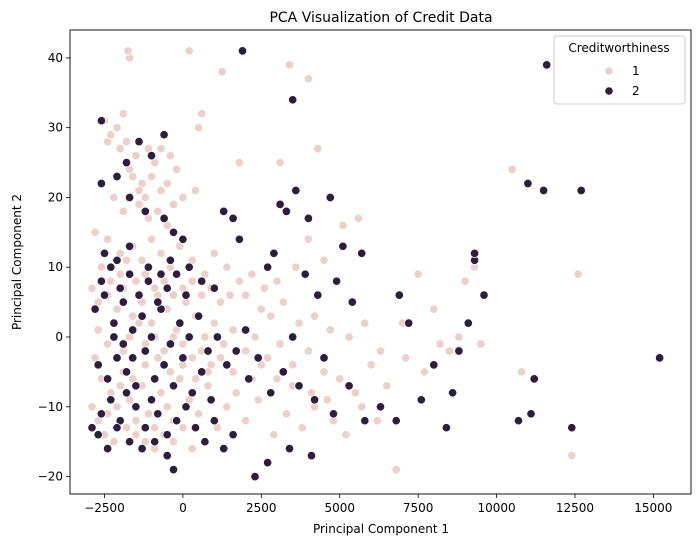 This screenshot has width=698, height=545. What do you see at coordinates (54, 267) in the screenshot?
I see `y-axis-ticks: −20 −10 0 10 20 30 40` at bounding box center [54, 267].